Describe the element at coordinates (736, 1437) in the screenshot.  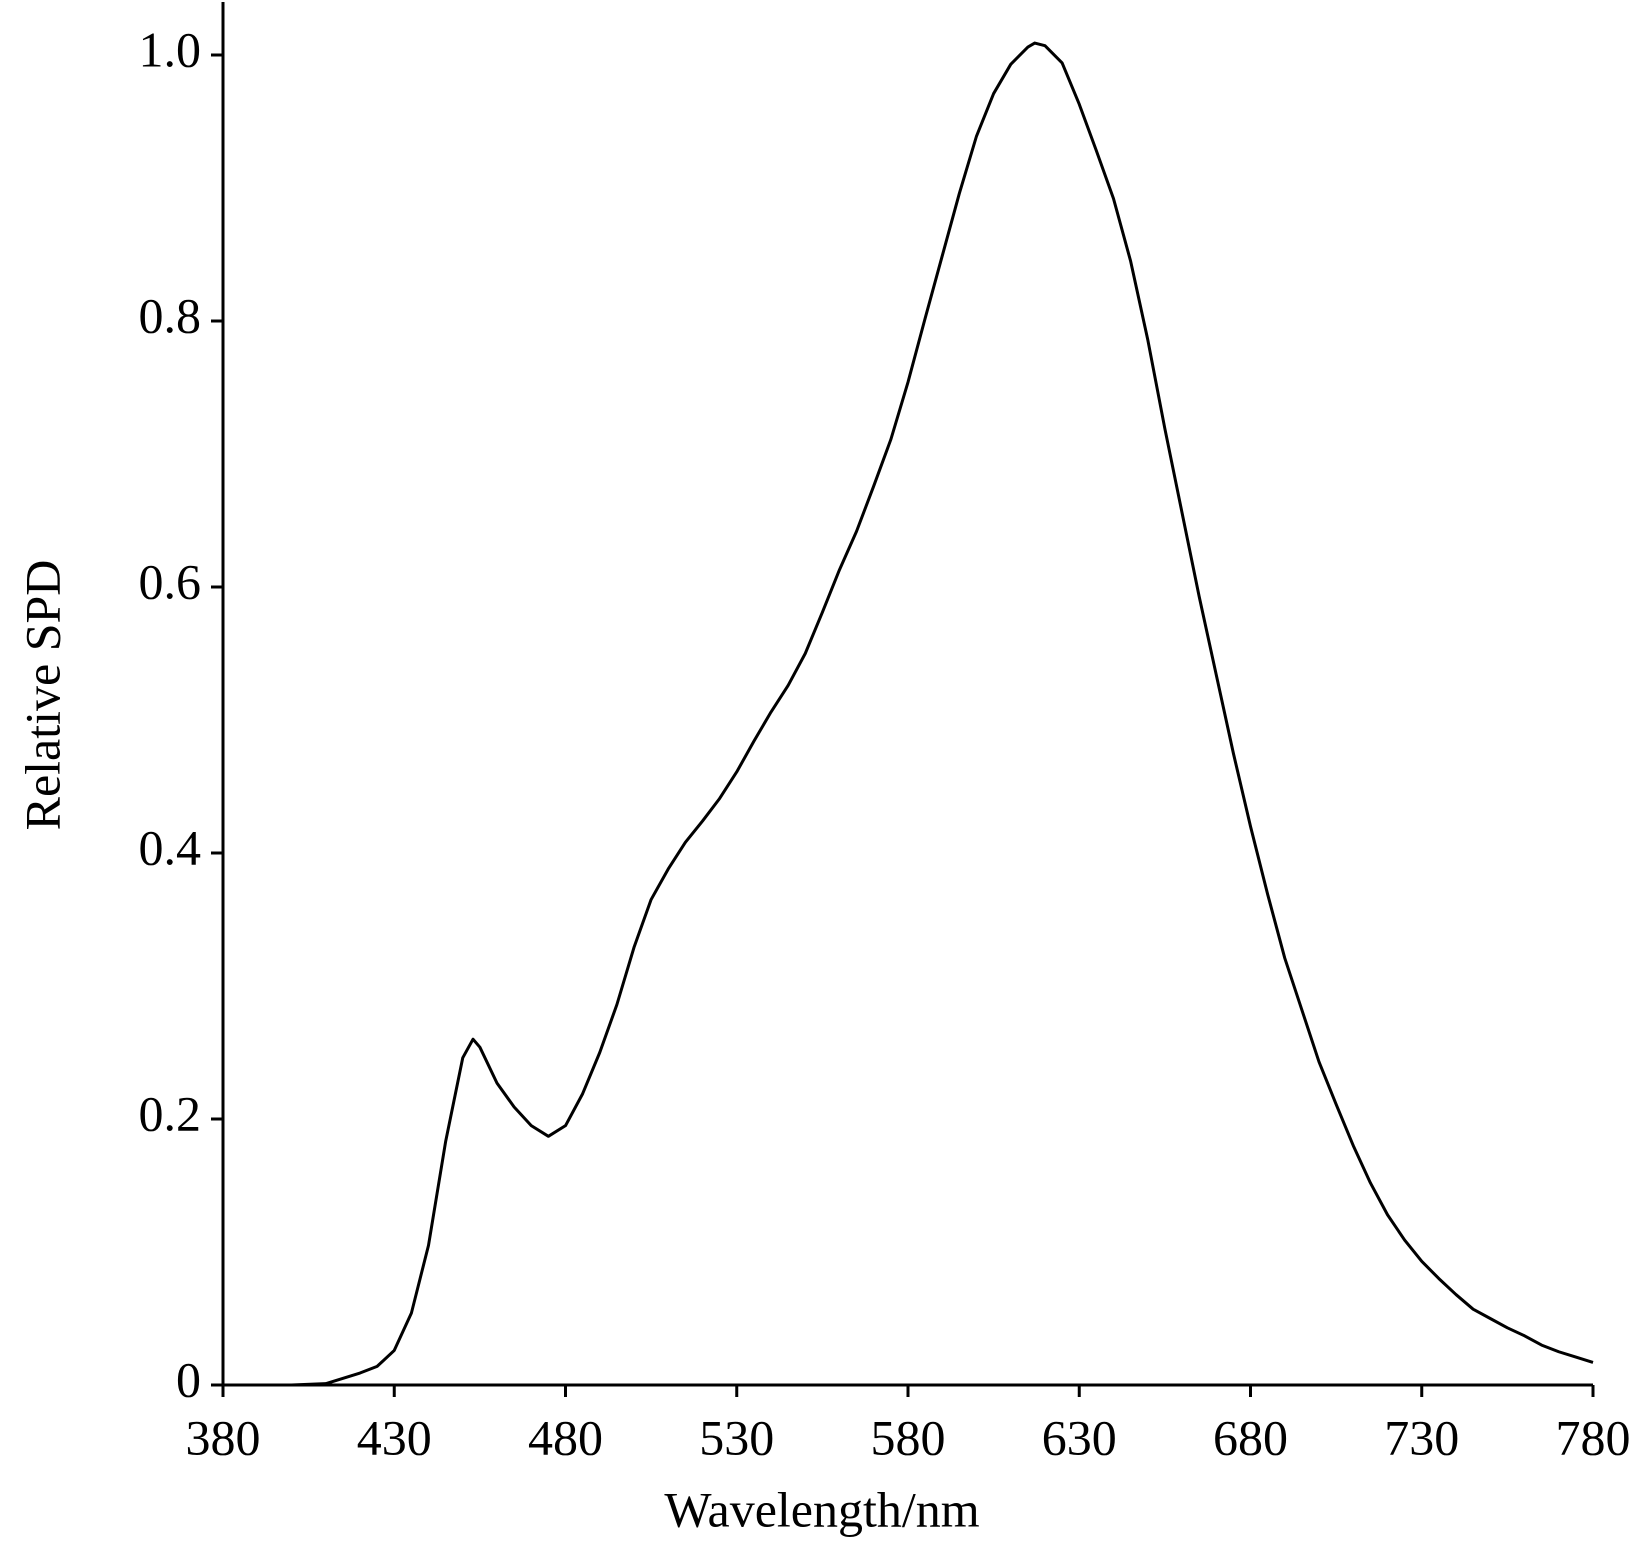
I see `x-tick-label: 530` at that location.